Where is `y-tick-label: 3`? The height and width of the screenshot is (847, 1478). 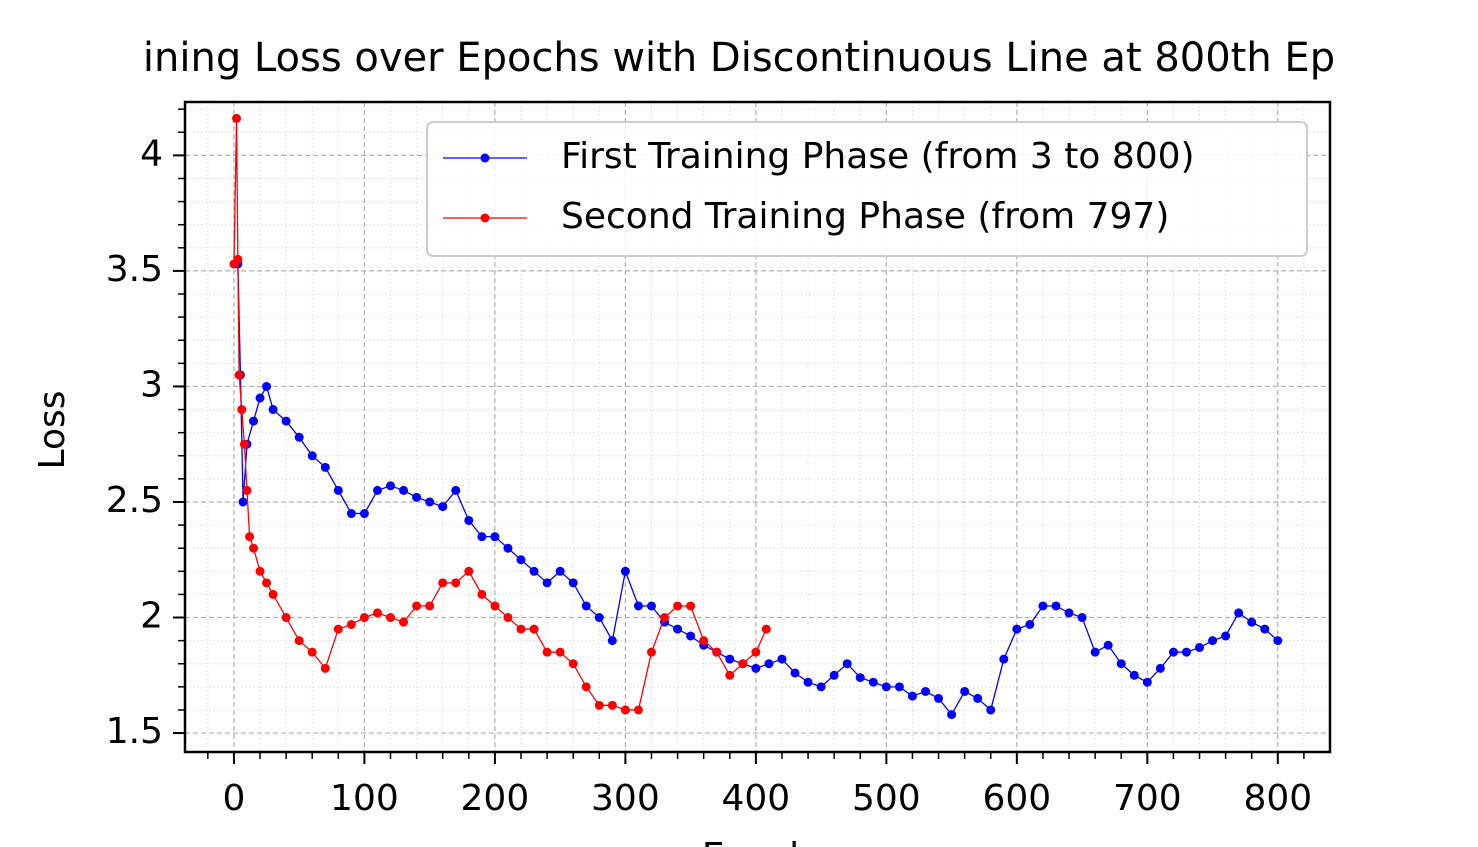
y-tick-label: 3 is located at coordinates (151, 384).